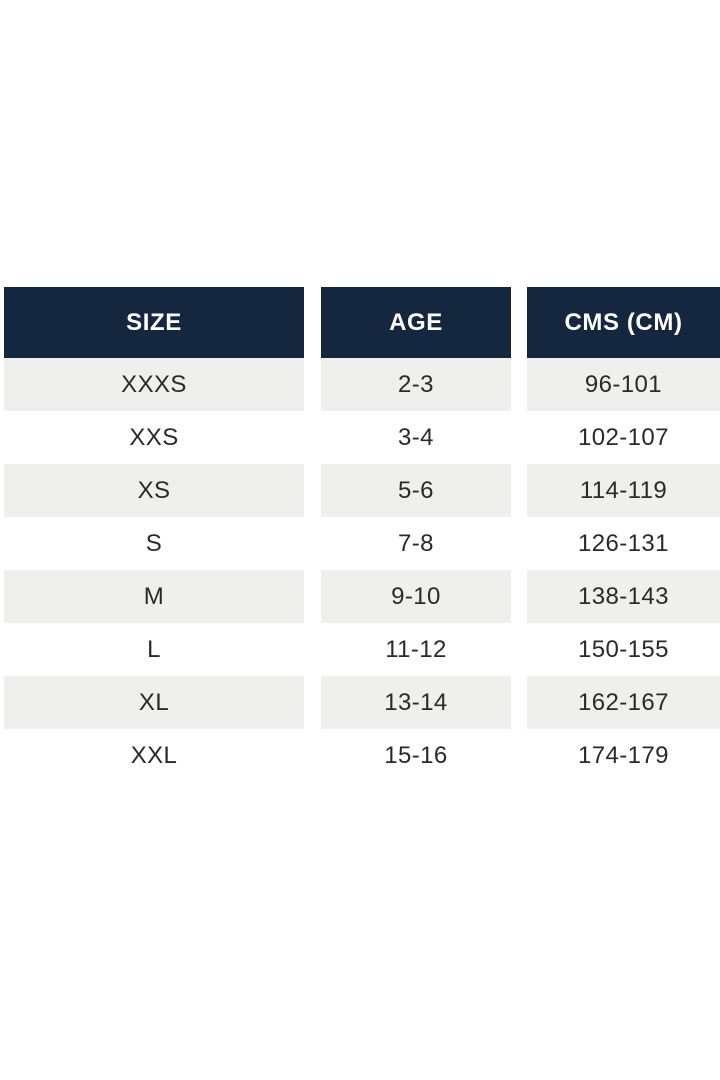 Image resolution: width=720 pixels, height=1080 pixels. Describe the element at coordinates (416, 755) in the screenshot. I see `table-cell-age: 15-16` at that location.